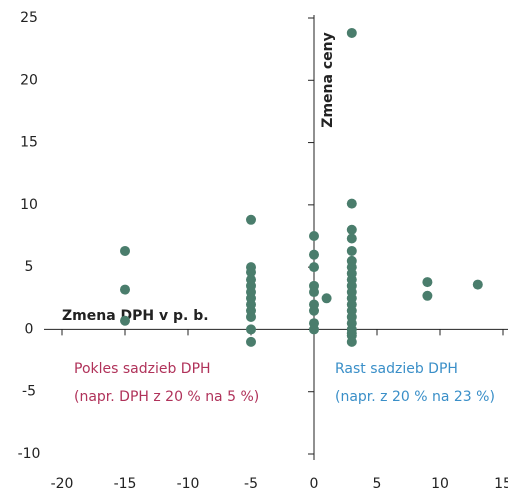 The height and width of the screenshot is (497, 508). What do you see at coordinates (62, 484) in the screenshot?
I see `x-tick-label: -20` at bounding box center [62, 484].